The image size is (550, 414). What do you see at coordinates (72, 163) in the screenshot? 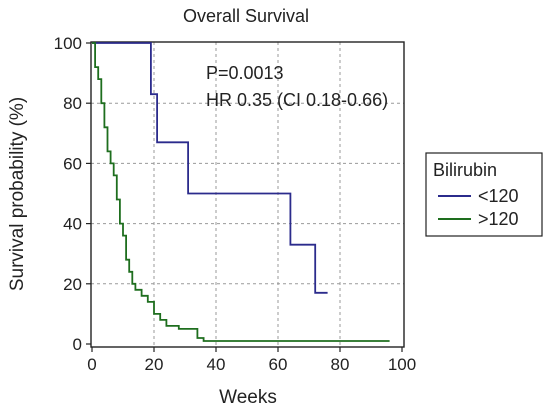
I see `y-tick-label-60: 60` at bounding box center [72, 163].